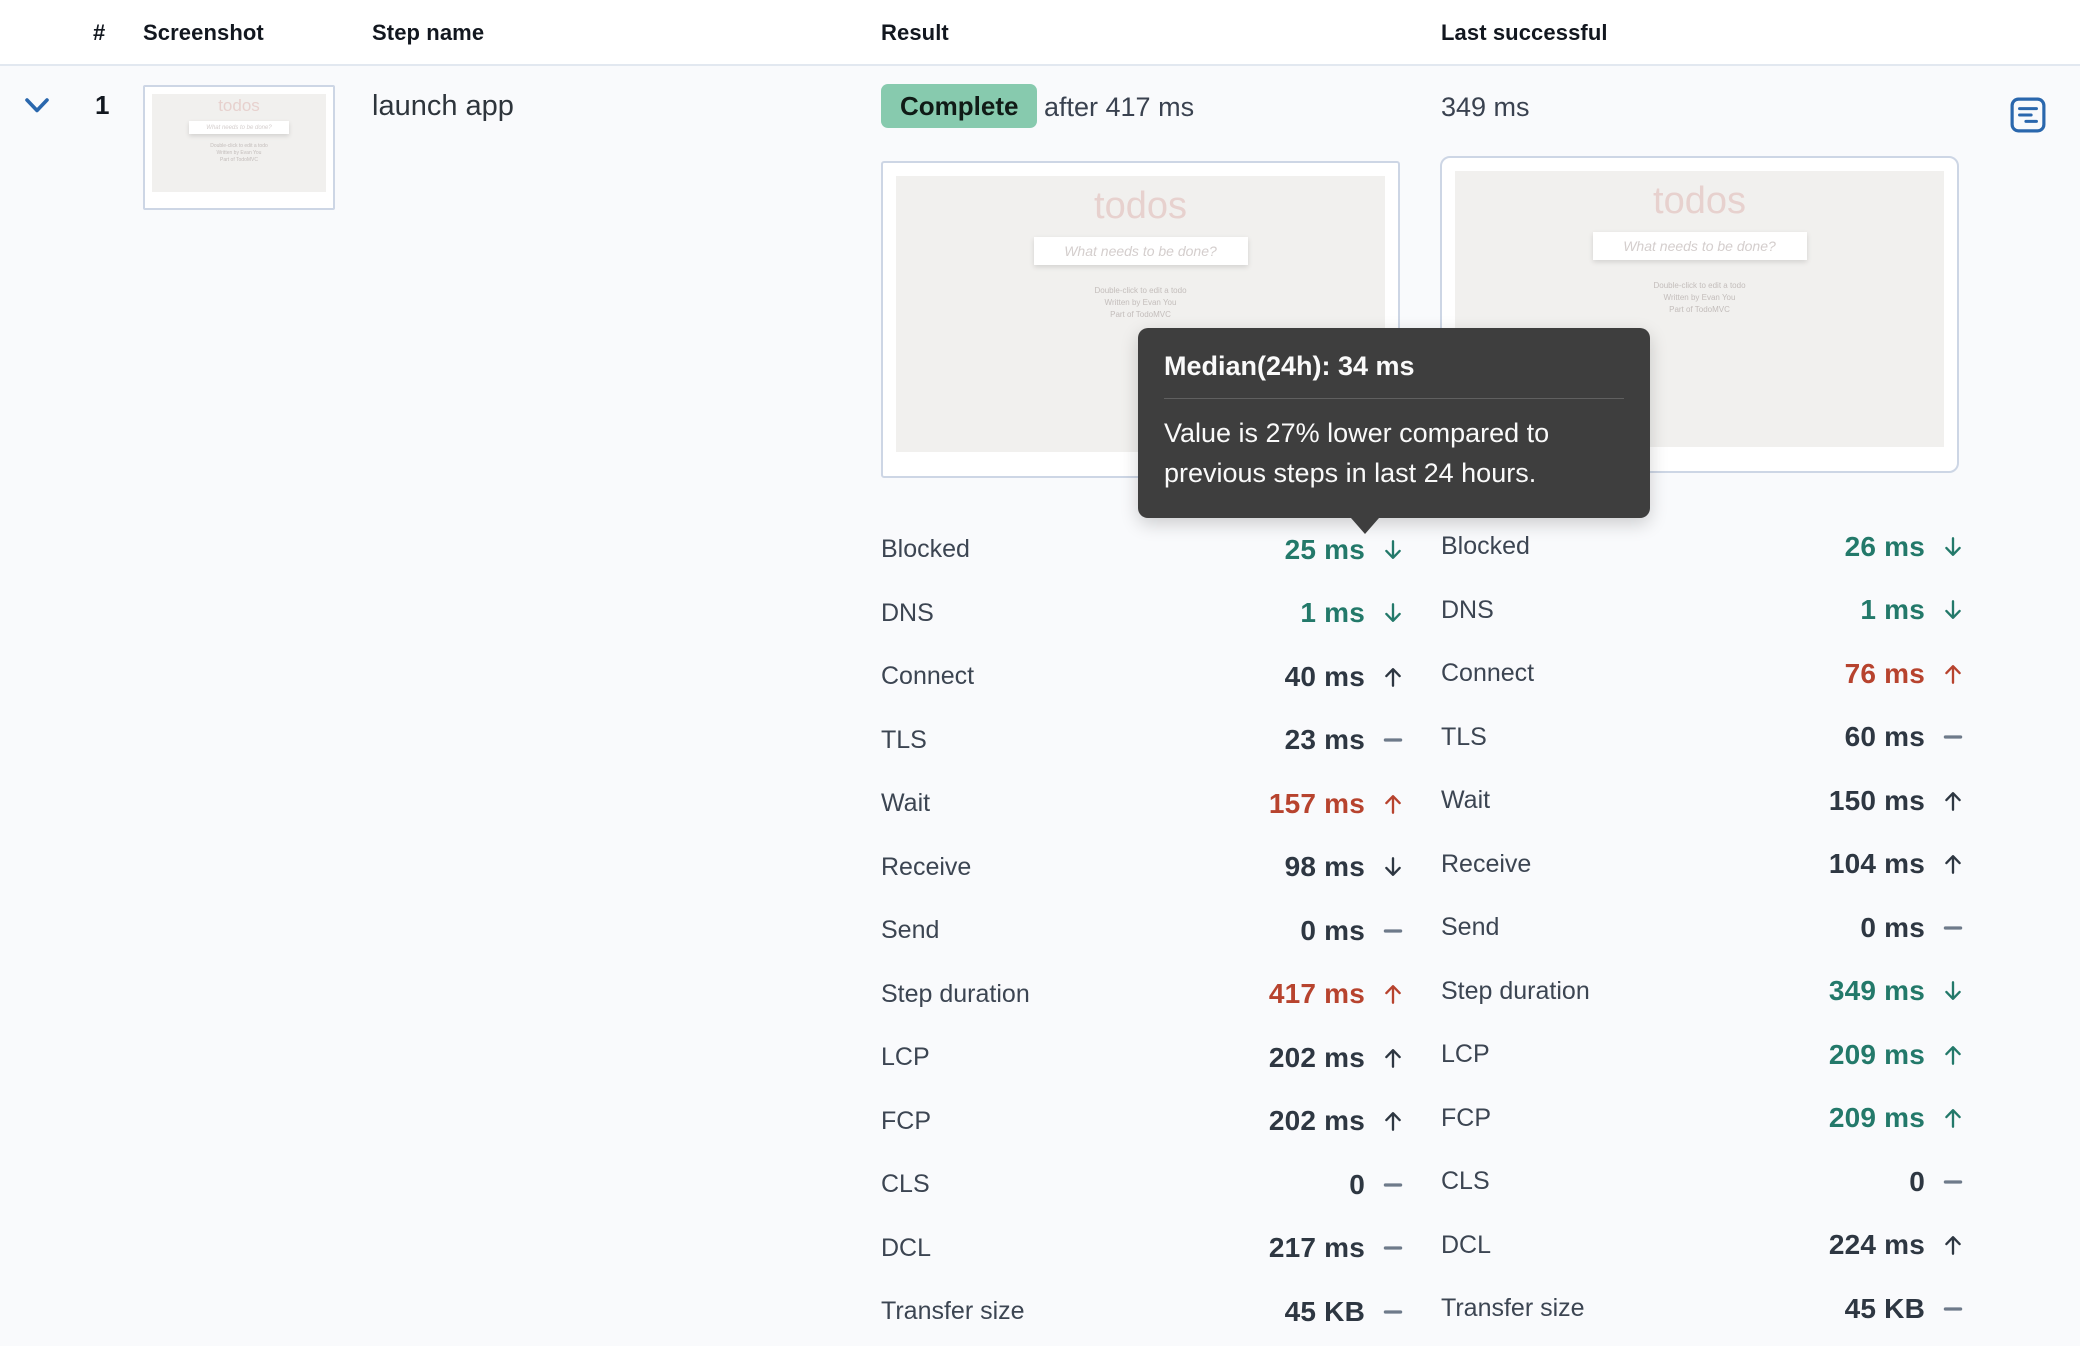  I want to click on metric-row: FCP 202 ms, so click(1144, 1122).